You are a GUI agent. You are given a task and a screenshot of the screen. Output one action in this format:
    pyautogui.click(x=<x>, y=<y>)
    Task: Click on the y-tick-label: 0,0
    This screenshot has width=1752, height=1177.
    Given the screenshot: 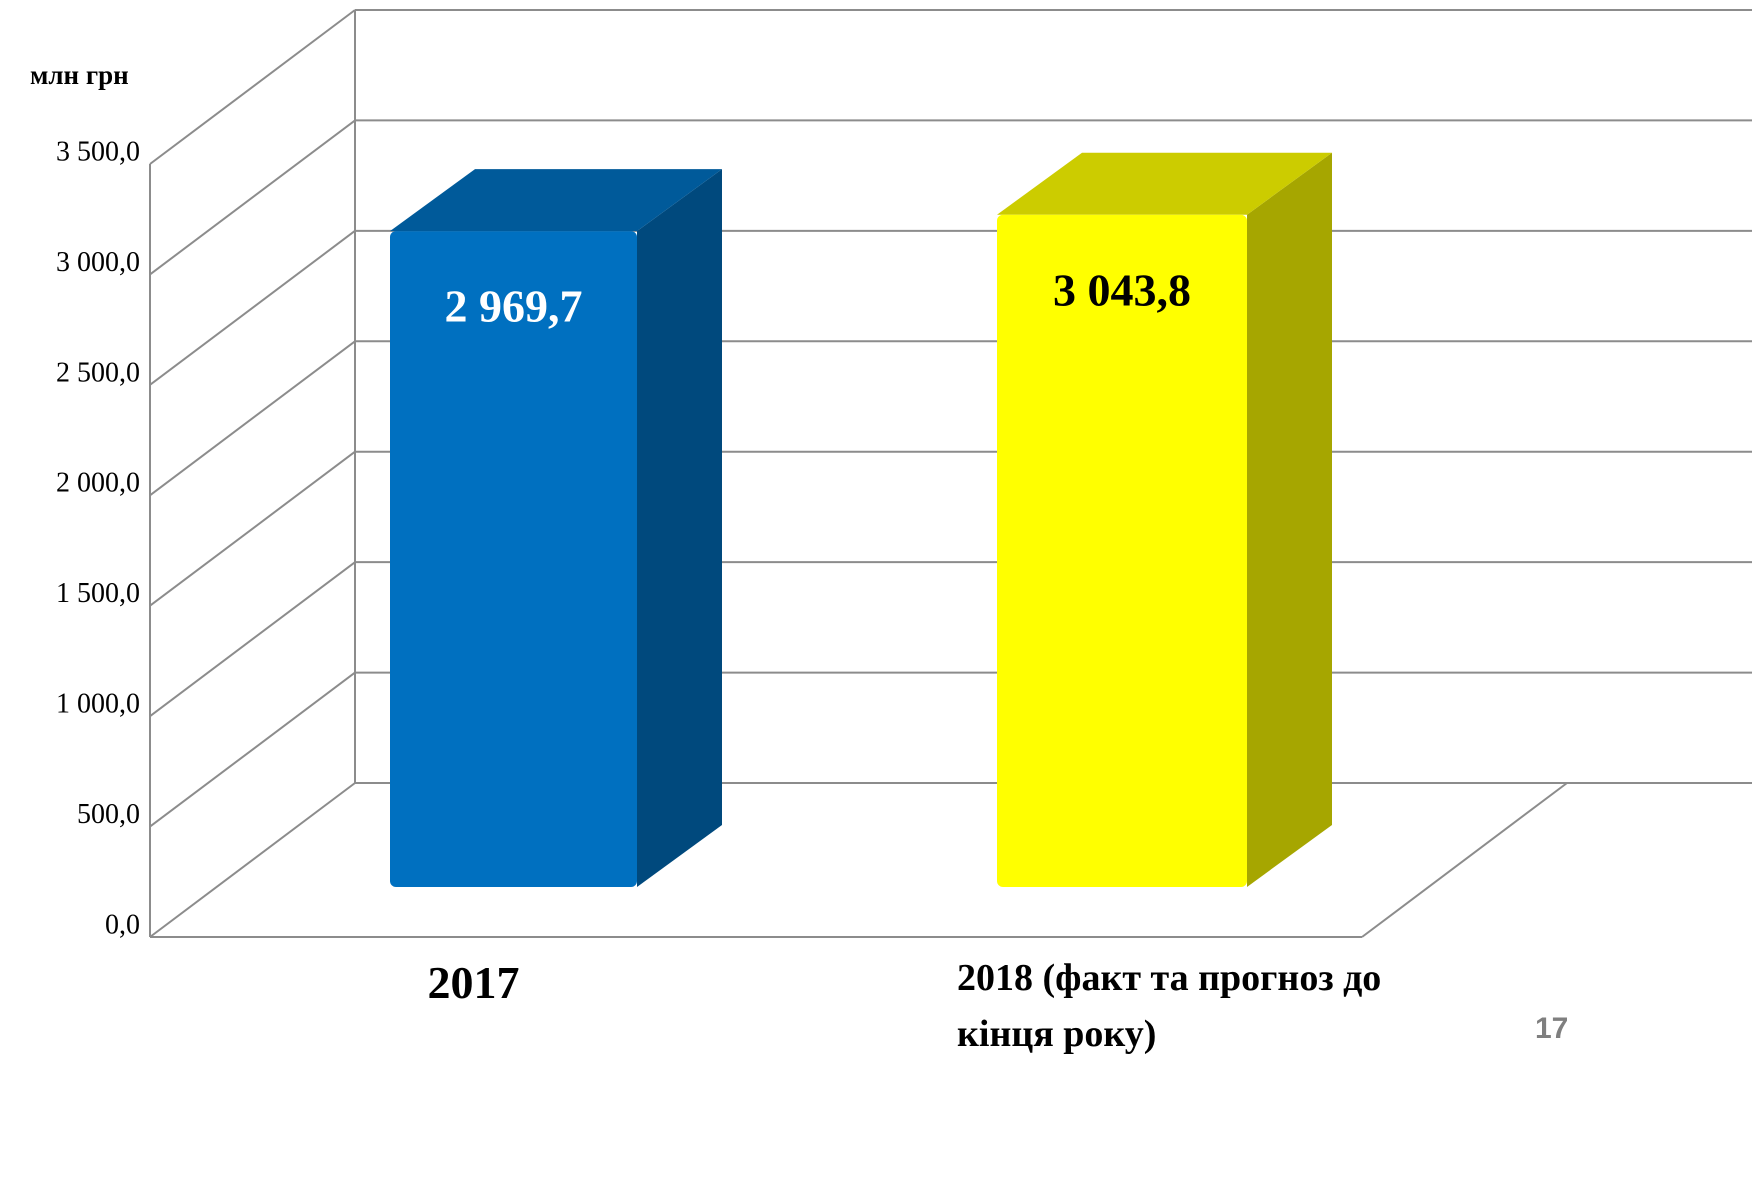 What is the action you would take?
    pyautogui.click(x=122, y=924)
    